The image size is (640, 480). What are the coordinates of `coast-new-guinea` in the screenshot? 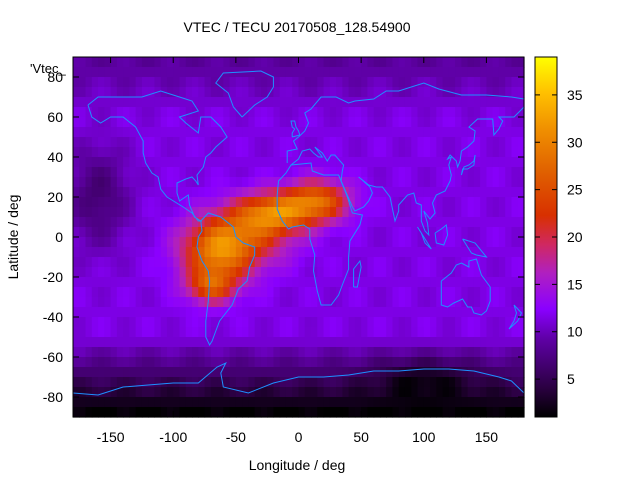 It's located at (475, 248).